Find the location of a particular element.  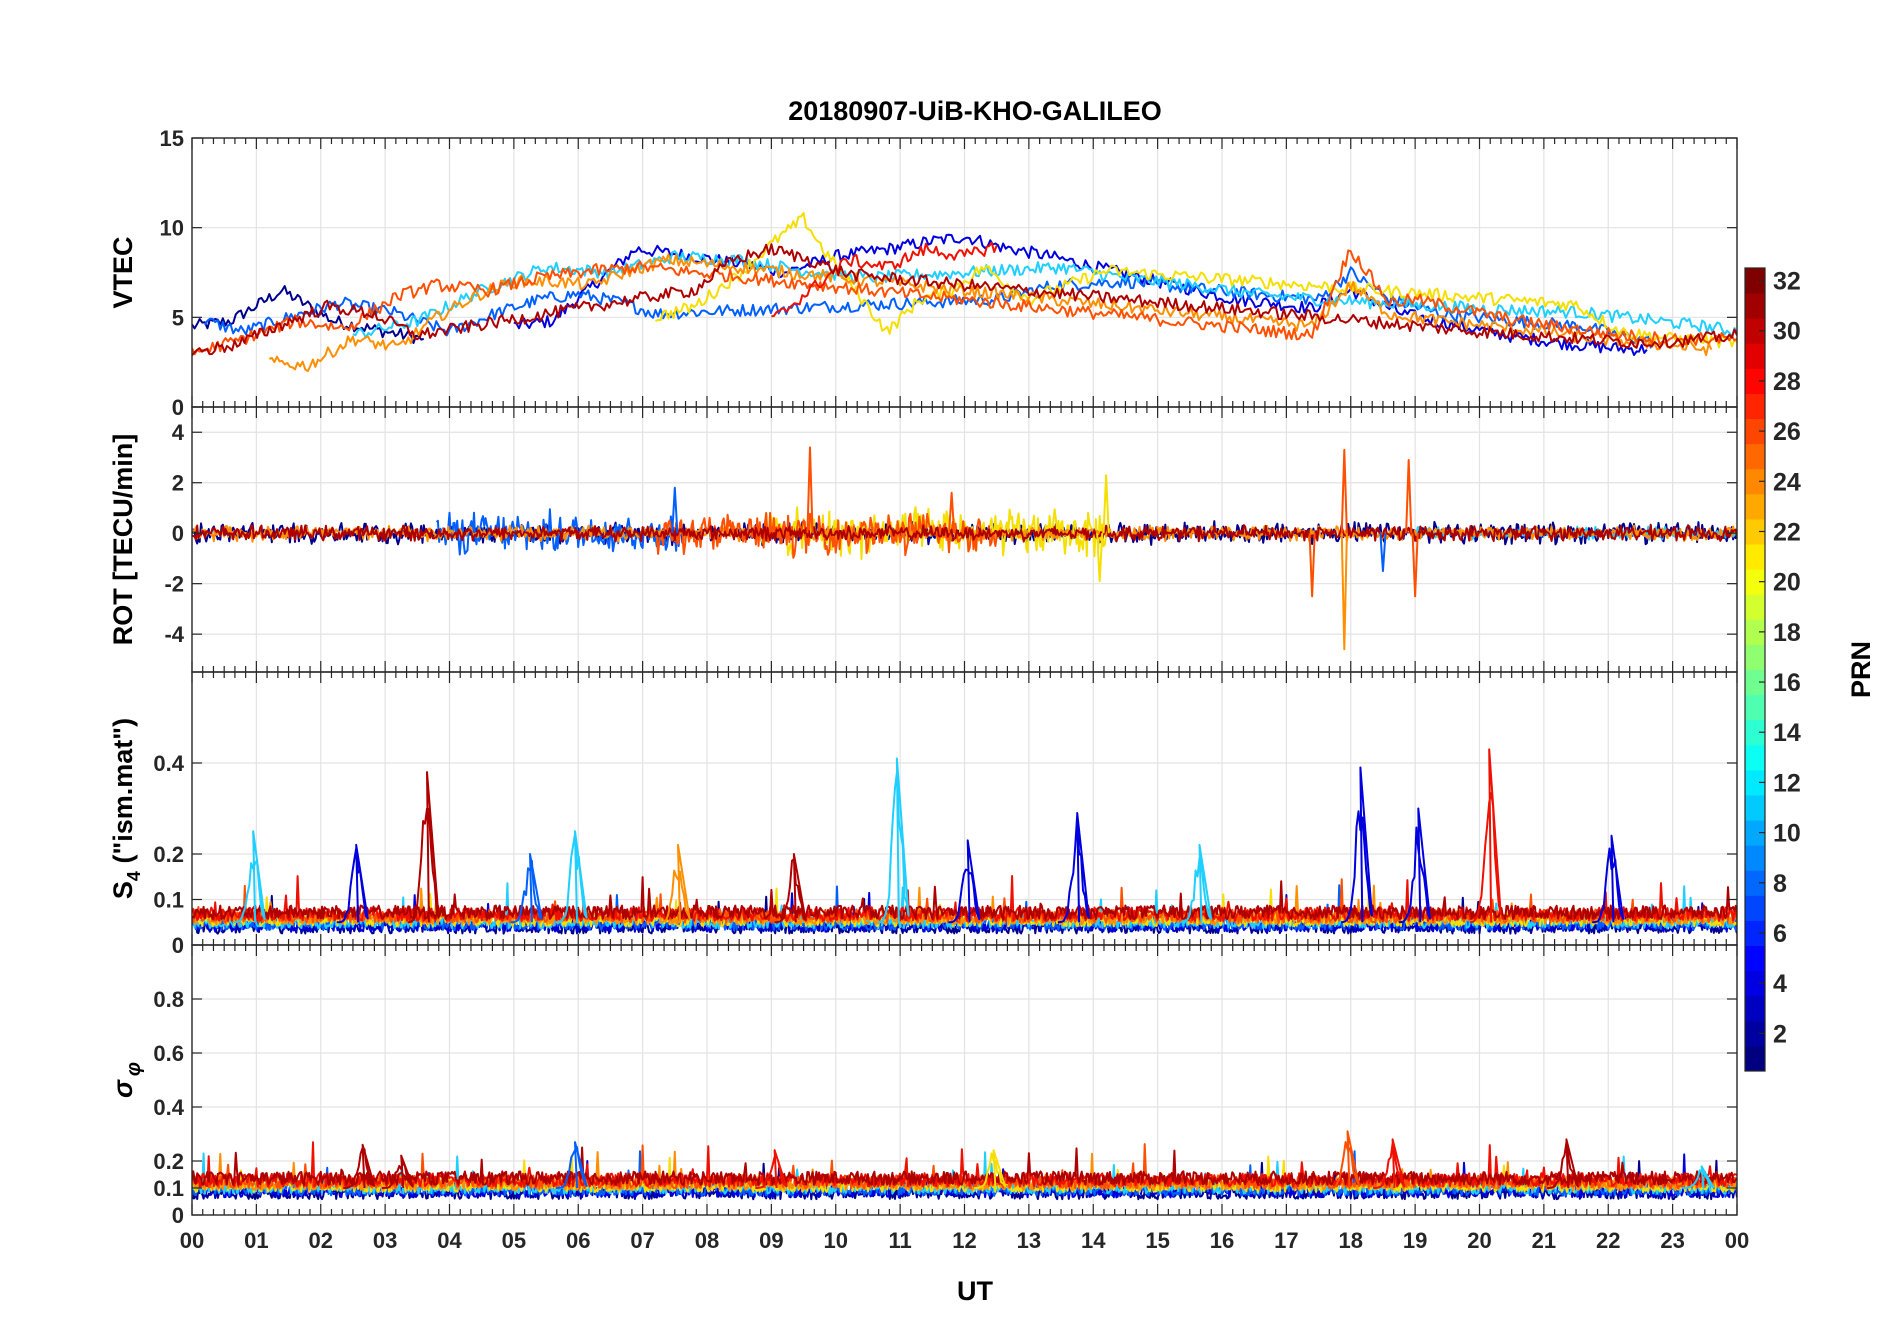

colorbar-tick-label: 6 is located at coordinates (1780, 934).